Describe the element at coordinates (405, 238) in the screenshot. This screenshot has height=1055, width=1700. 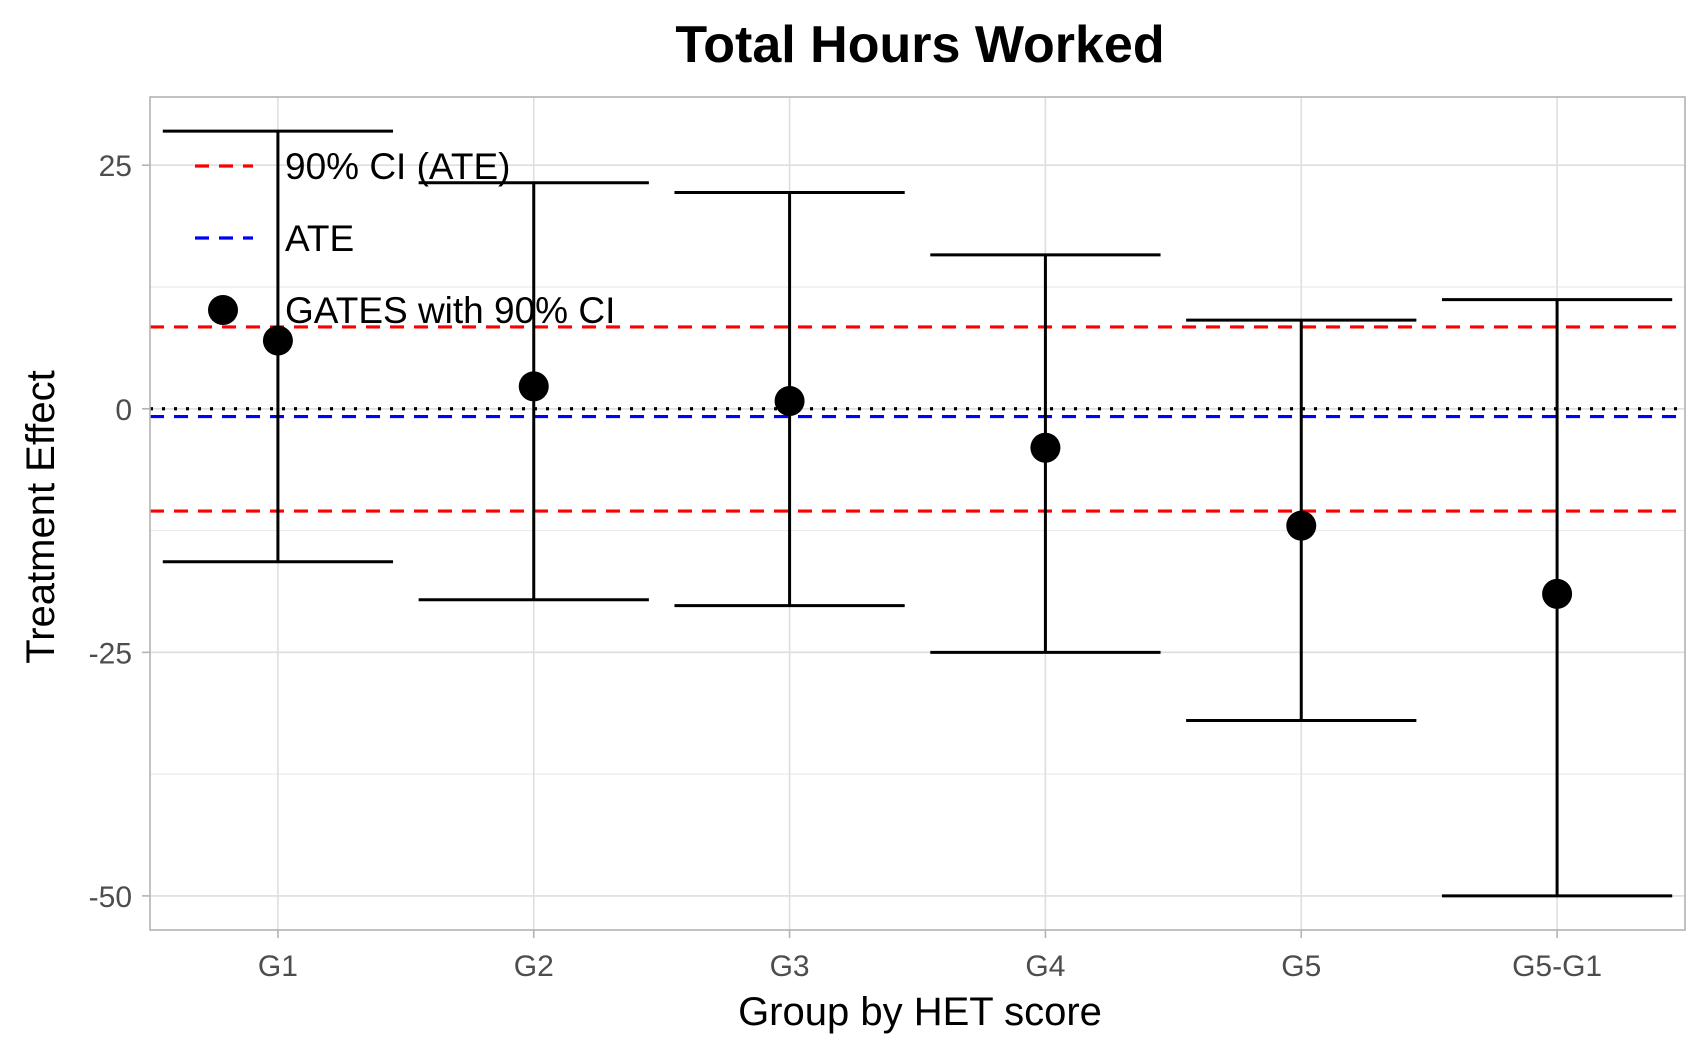
I see `legend: 90% CI (ATE) ATE GATES with 90% CI` at that location.